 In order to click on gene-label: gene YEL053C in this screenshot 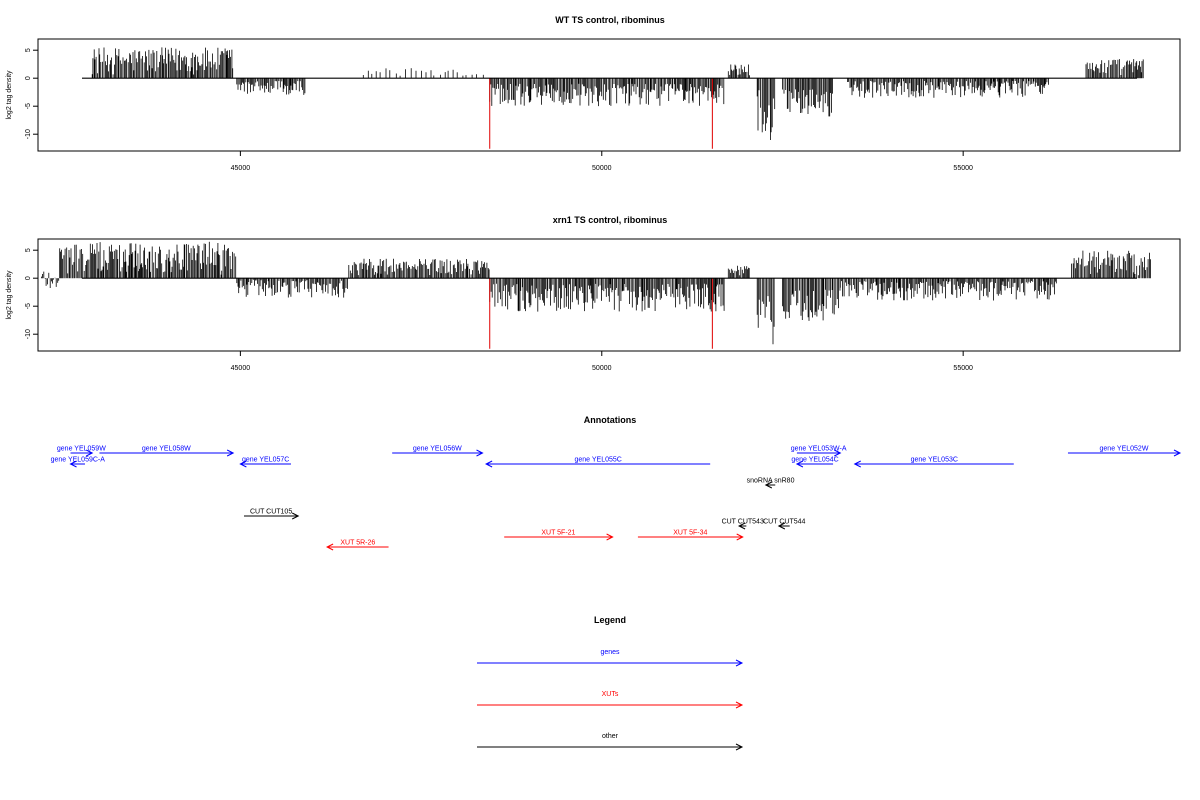, I will do `click(934, 460)`.